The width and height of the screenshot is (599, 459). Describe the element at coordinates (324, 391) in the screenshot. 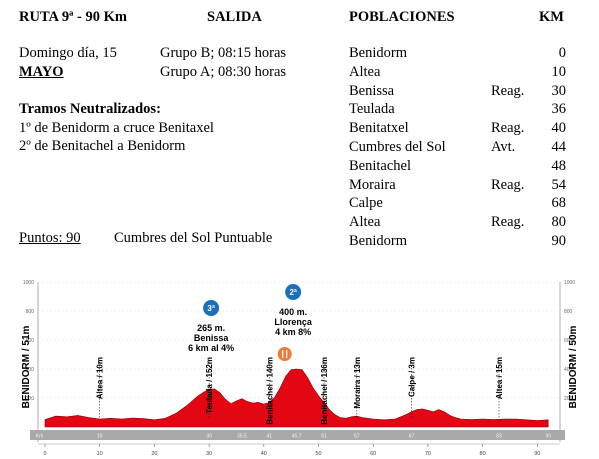

I see `waypoint-label: Benitachel / 136m` at that location.